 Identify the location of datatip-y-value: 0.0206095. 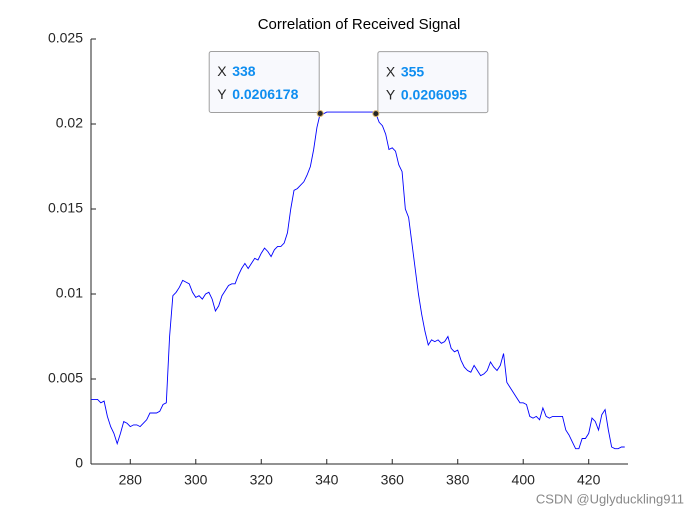
(434, 94).